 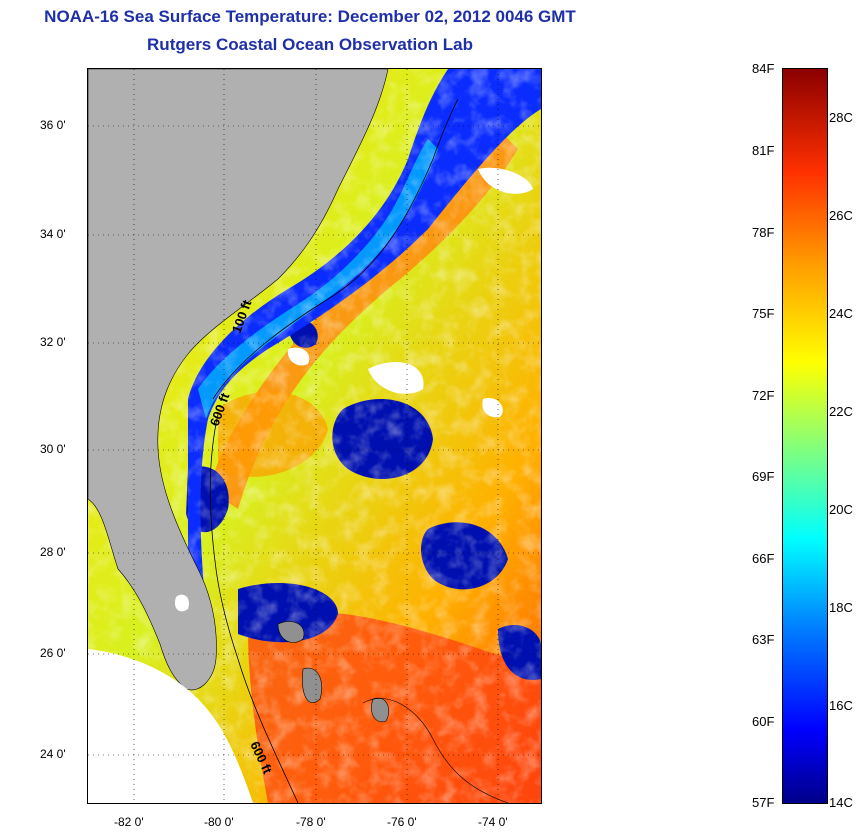 I want to click on no-data-region, so click(x=170, y=726).